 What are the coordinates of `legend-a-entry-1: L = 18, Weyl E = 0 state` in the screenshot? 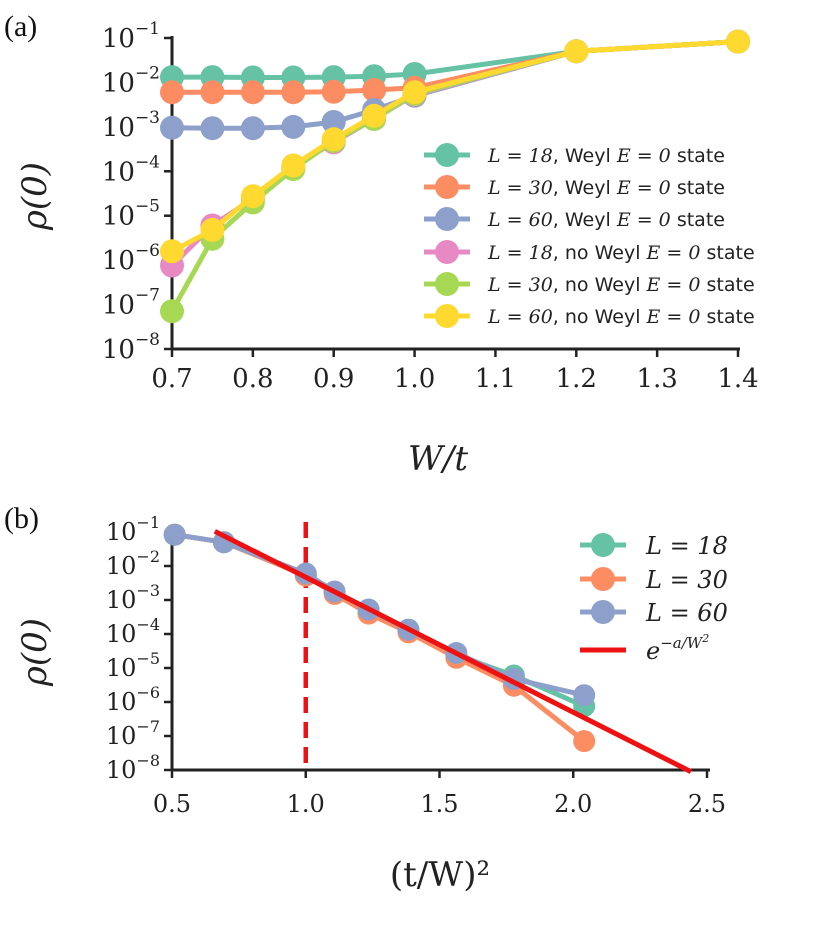 It's located at (574, 155).